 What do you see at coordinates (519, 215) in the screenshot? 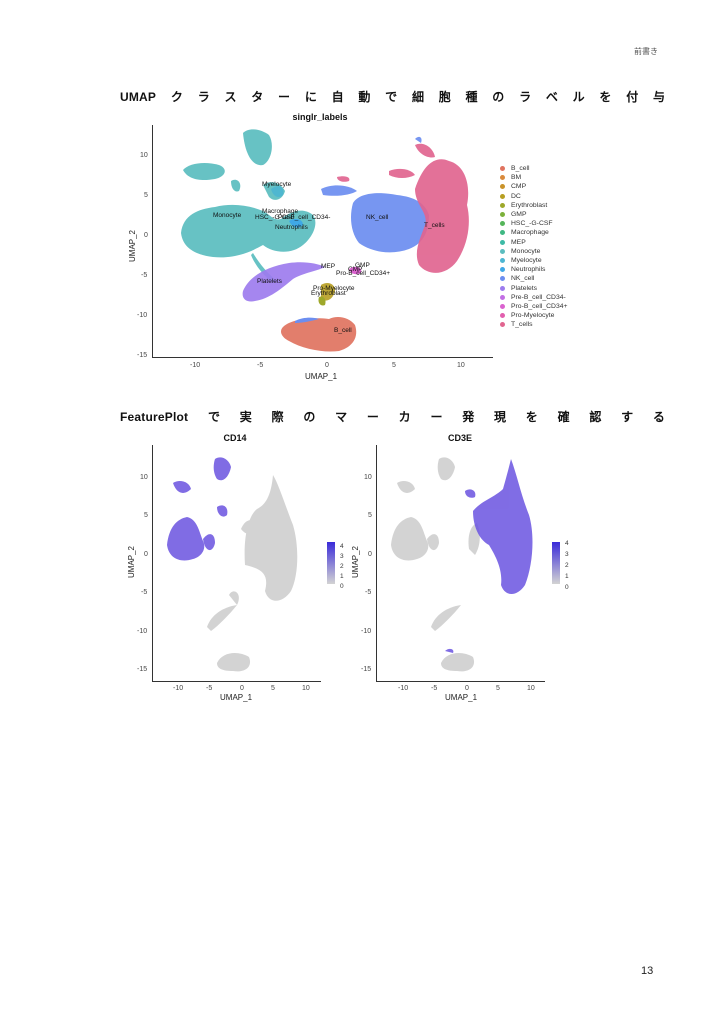
I see `legend-label: GMP` at bounding box center [519, 215].